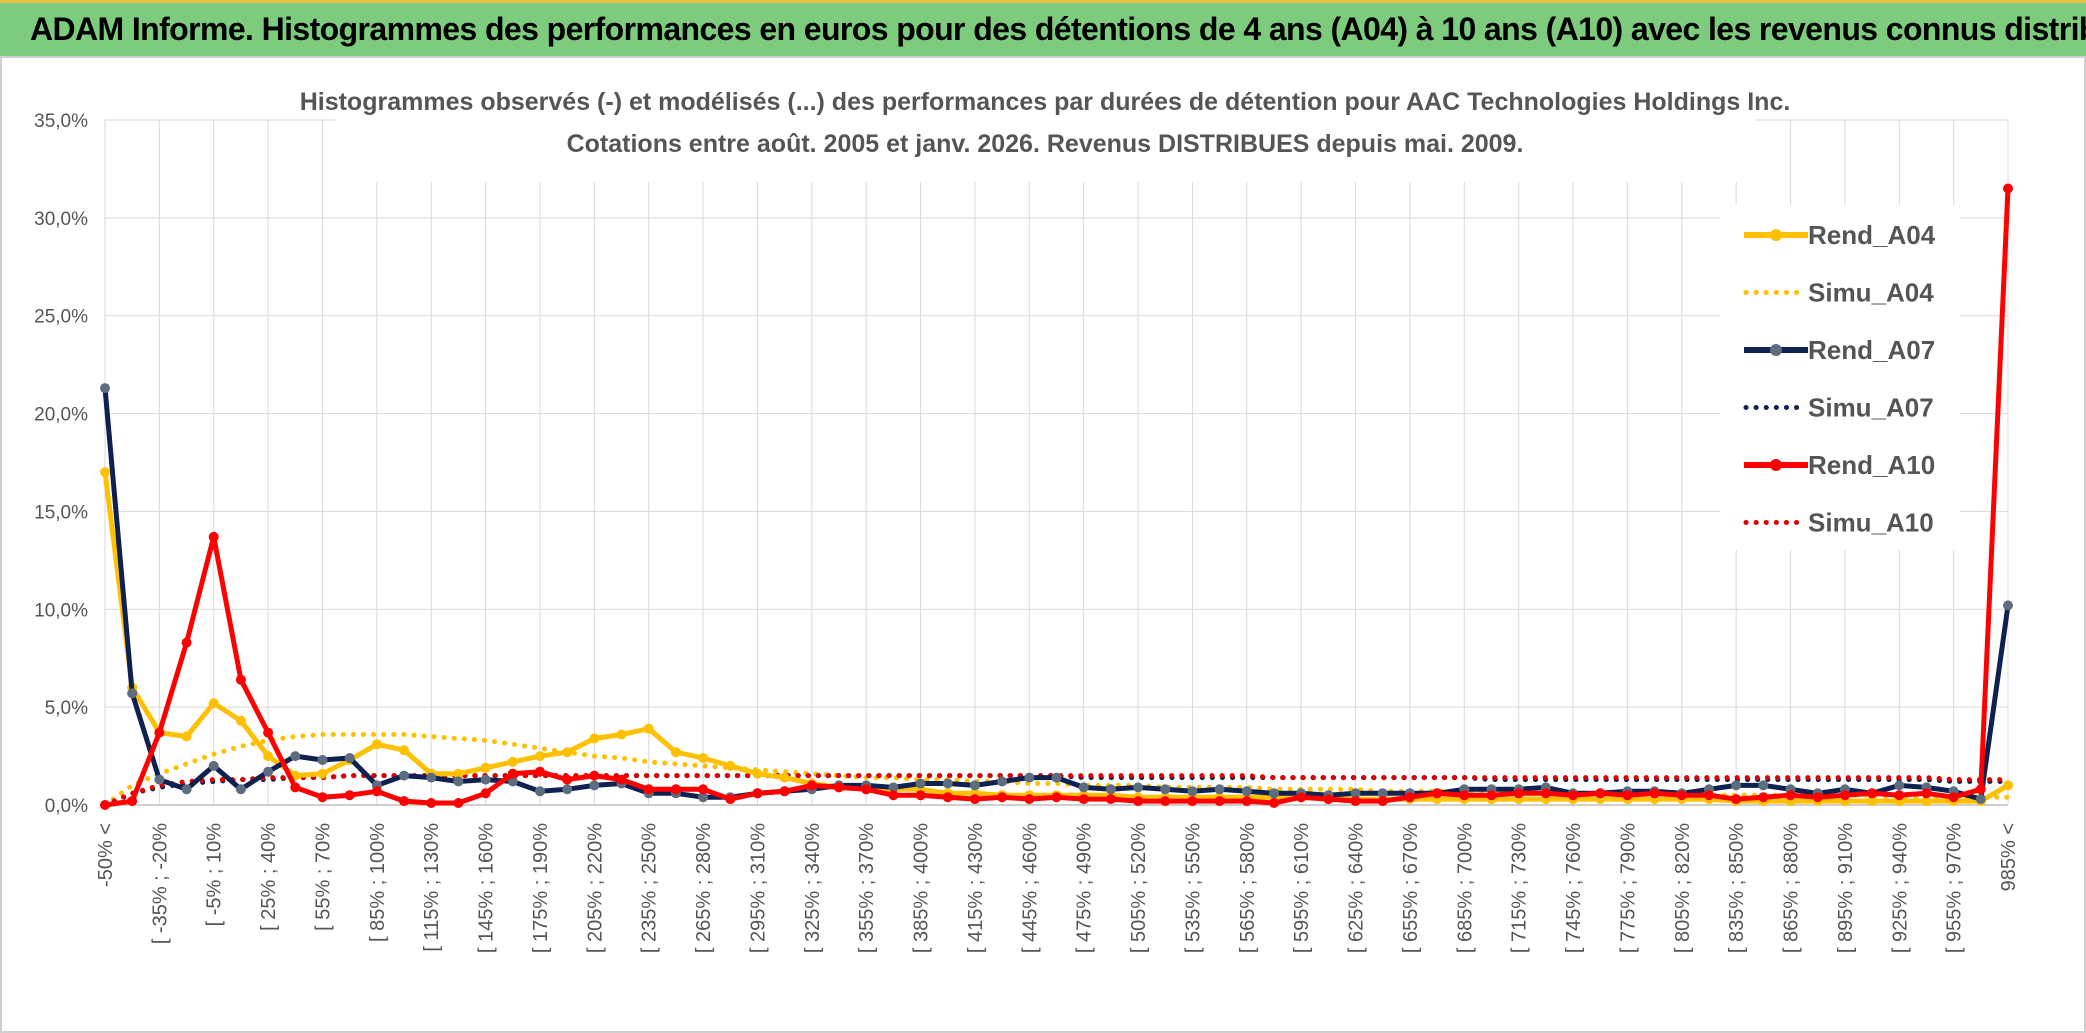 This screenshot has width=2086, height=1033. What do you see at coordinates (595, 888) in the screenshot?
I see `x-tick-label: [ 205% ; 220%` at bounding box center [595, 888].